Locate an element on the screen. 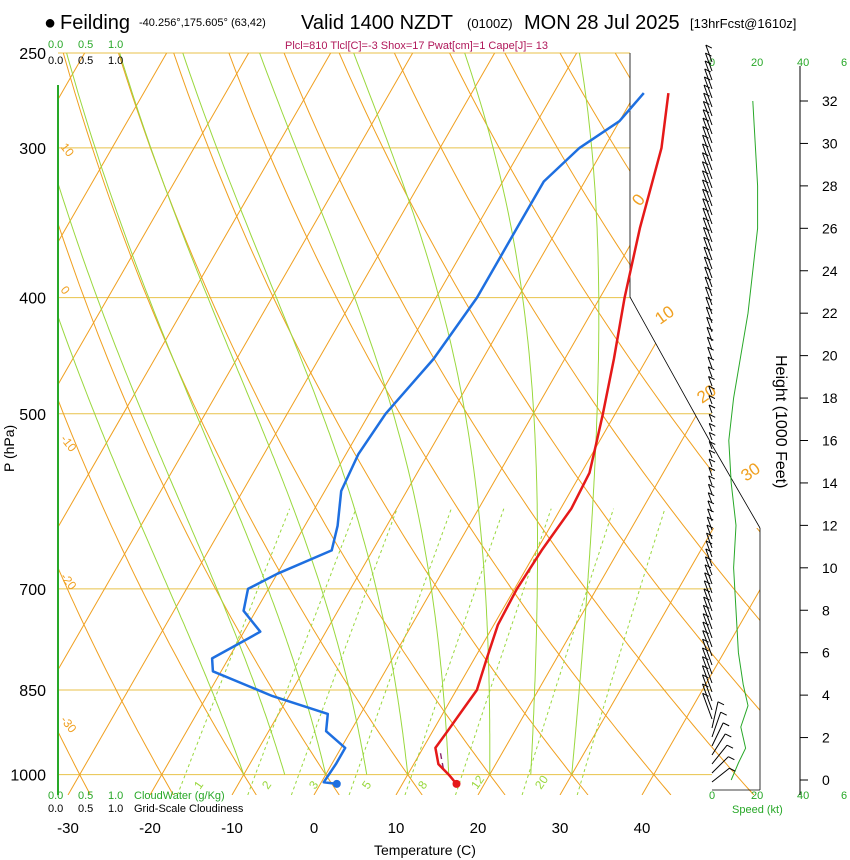 The image size is (850, 860). x-tick-labels: -30 -20 -10 0 10 20 30 40 is located at coordinates (353, 828).